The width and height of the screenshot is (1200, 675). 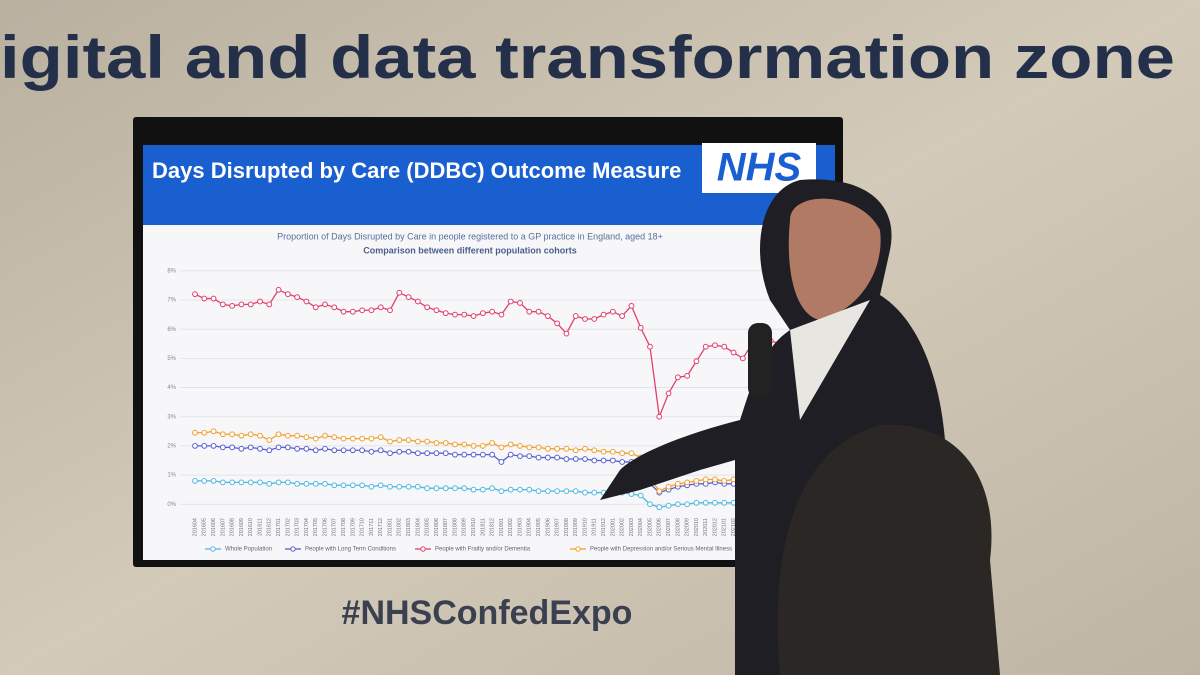 What do you see at coordinates (734, 527) in the screenshot?
I see `x-tick-label: 202102` at bounding box center [734, 527].